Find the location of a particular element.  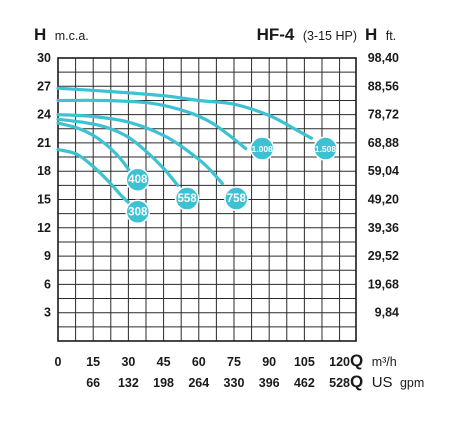

y-left-tick-label: 6 is located at coordinates (47, 284).